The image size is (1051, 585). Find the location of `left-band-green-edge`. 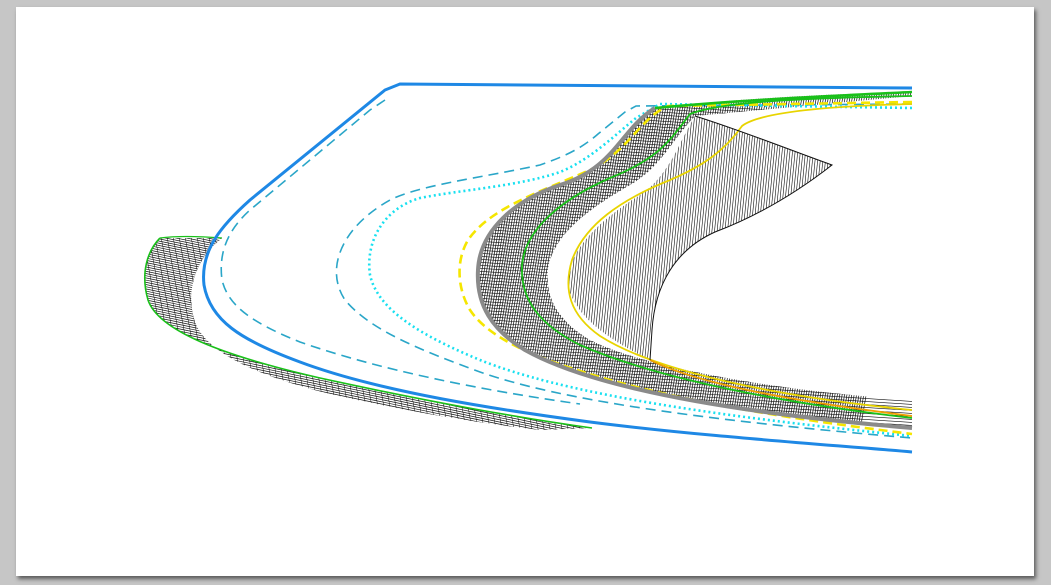

left-band-green-edge is located at coordinates (368, 333).